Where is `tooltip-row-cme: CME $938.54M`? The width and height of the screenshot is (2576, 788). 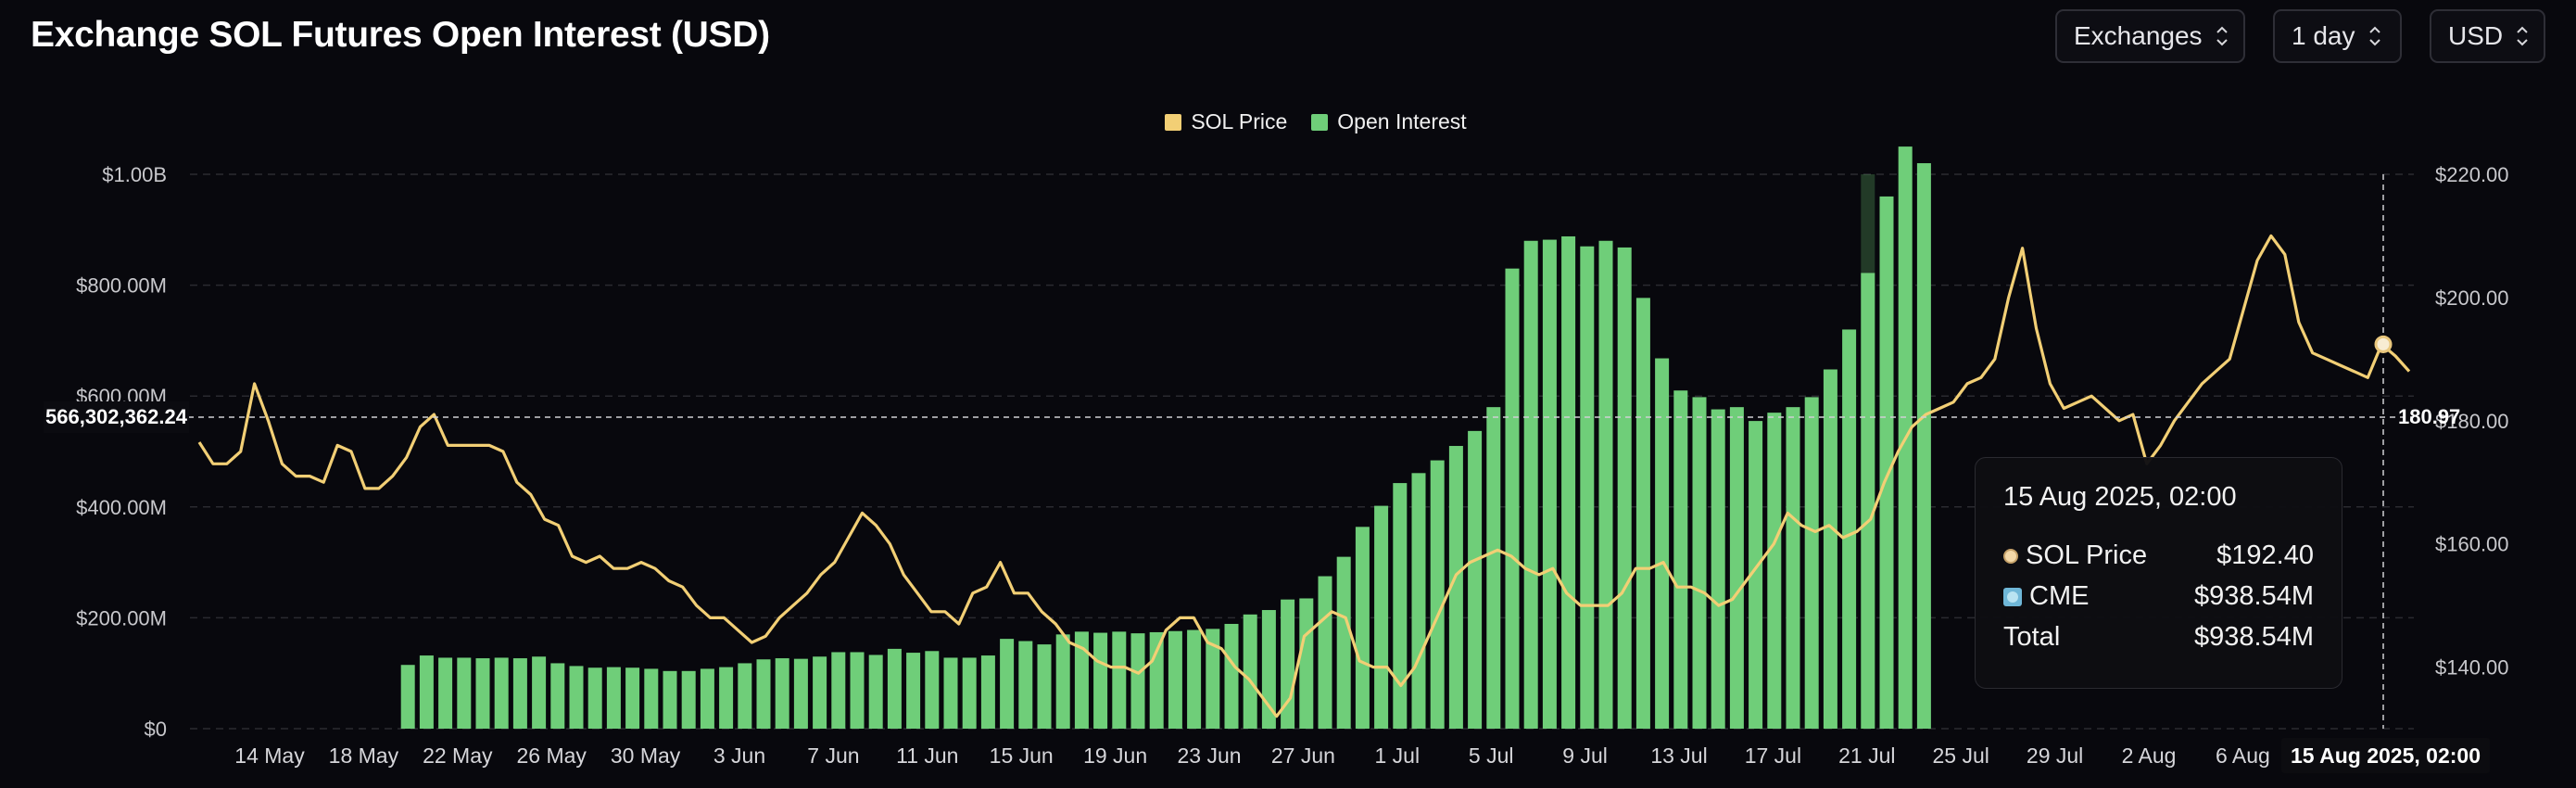 tooltip-row-cme: CME $938.54M is located at coordinates (2158, 596).